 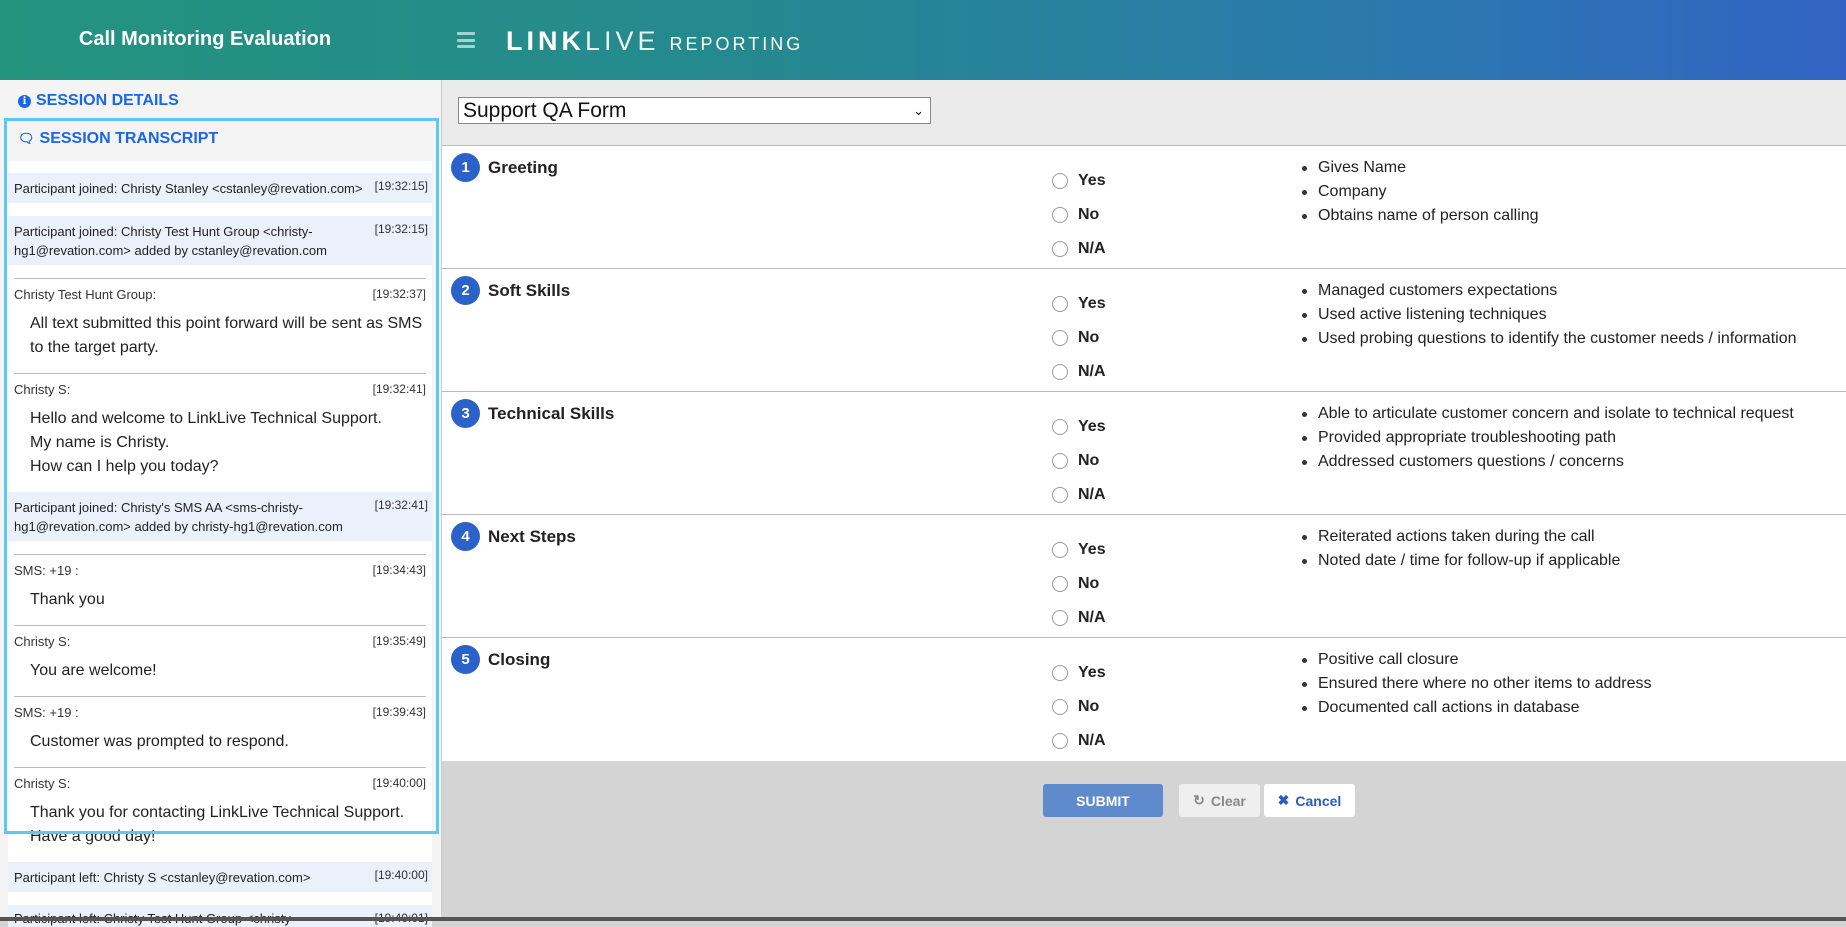 I want to click on app-title: Call Monitoring Evaluation, so click(x=205, y=39).